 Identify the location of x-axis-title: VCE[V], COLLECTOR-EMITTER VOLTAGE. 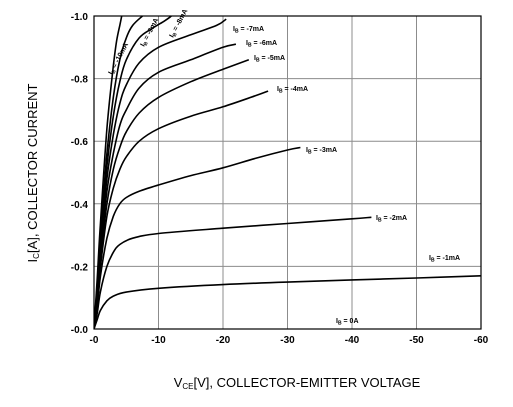
(297, 383).